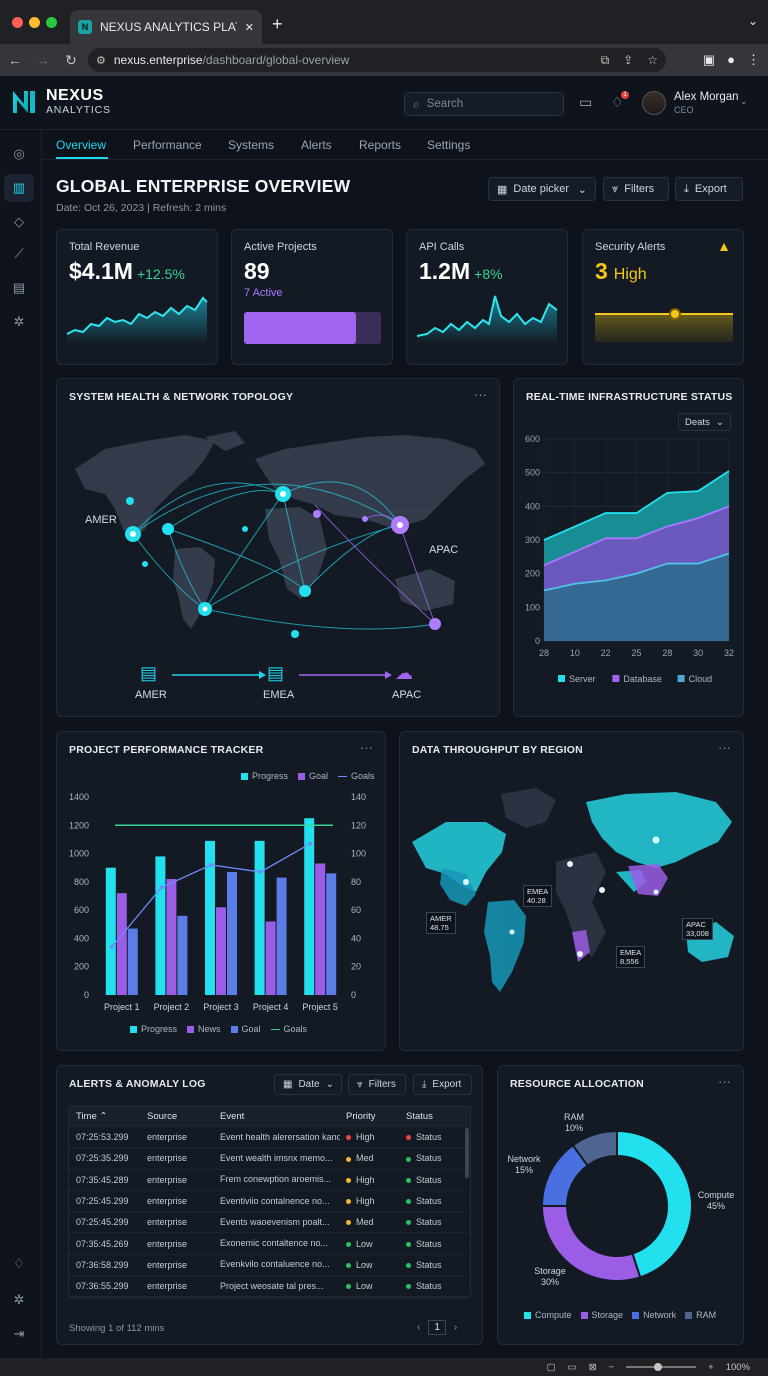  What do you see at coordinates (445, 271) in the screenshot?
I see `api-value: 1.2M` at bounding box center [445, 271].